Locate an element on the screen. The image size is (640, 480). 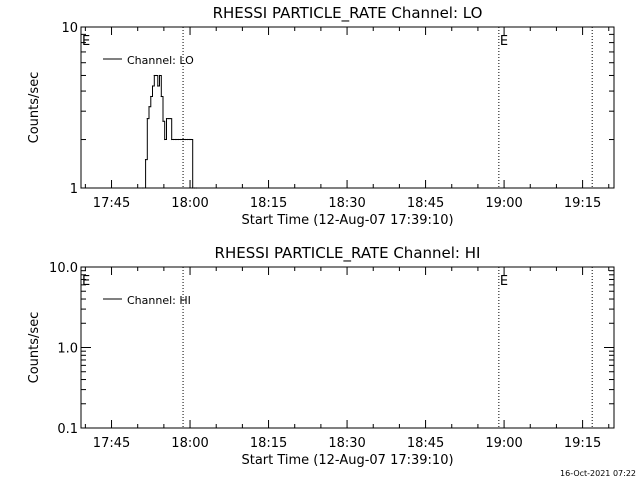
y-tick-label: 1.0 is located at coordinates (67, 349).